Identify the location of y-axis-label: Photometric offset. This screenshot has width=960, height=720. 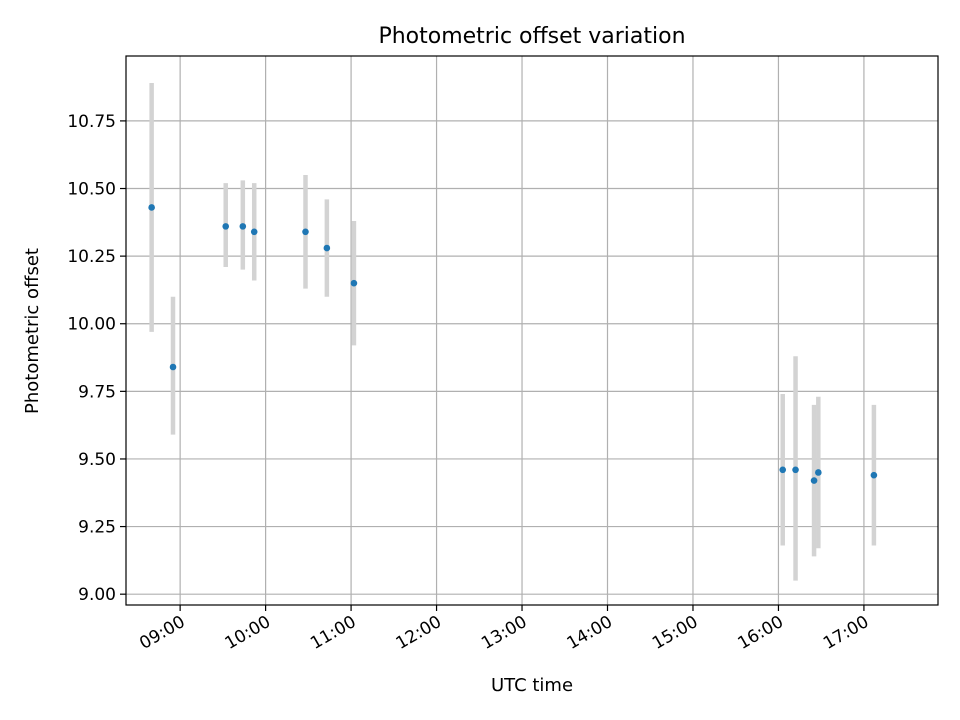
(32, 331).